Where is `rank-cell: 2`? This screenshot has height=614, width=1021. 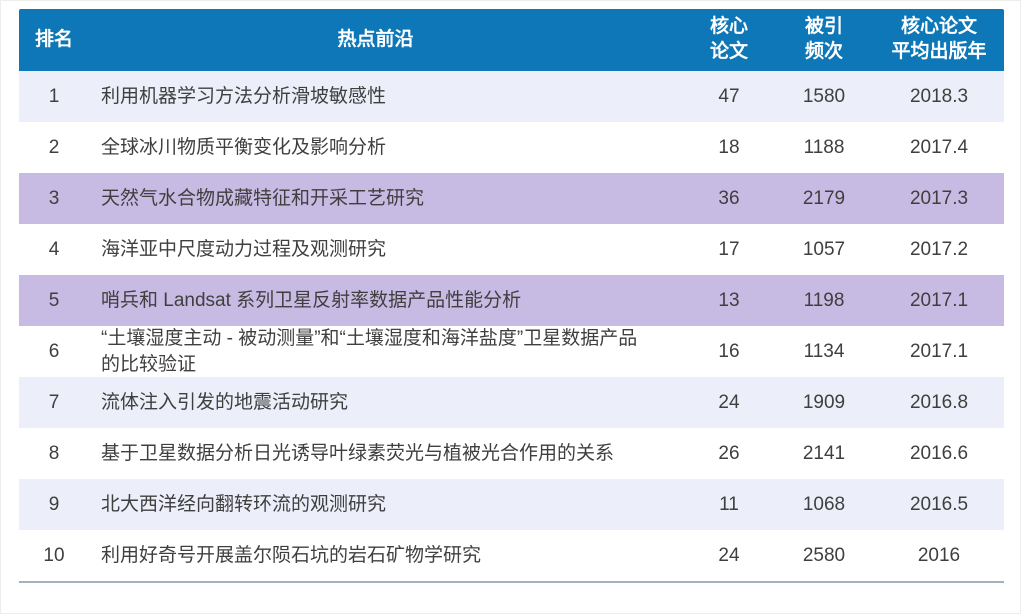 rank-cell: 2 is located at coordinates (54, 147).